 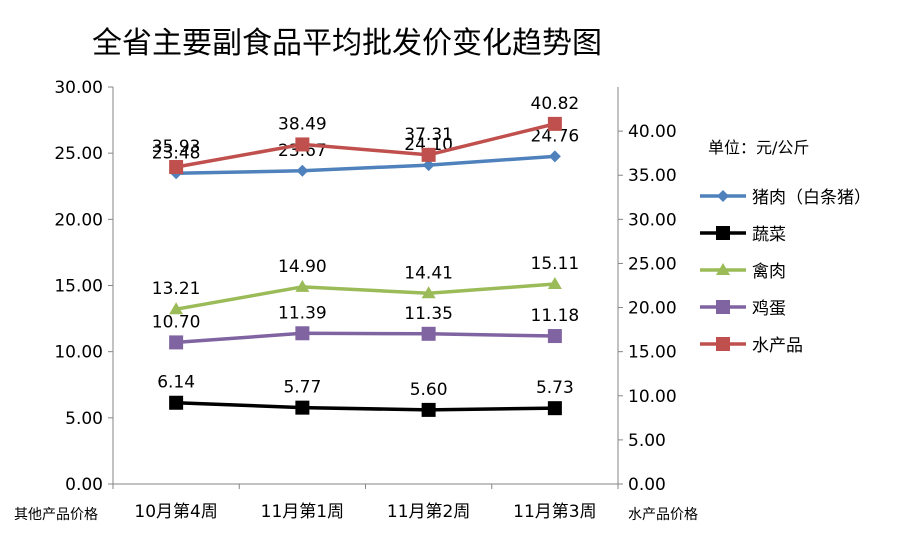 What do you see at coordinates (652, 397) in the screenshot?
I see `right-tick-label: 10.00` at bounding box center [652, 397].